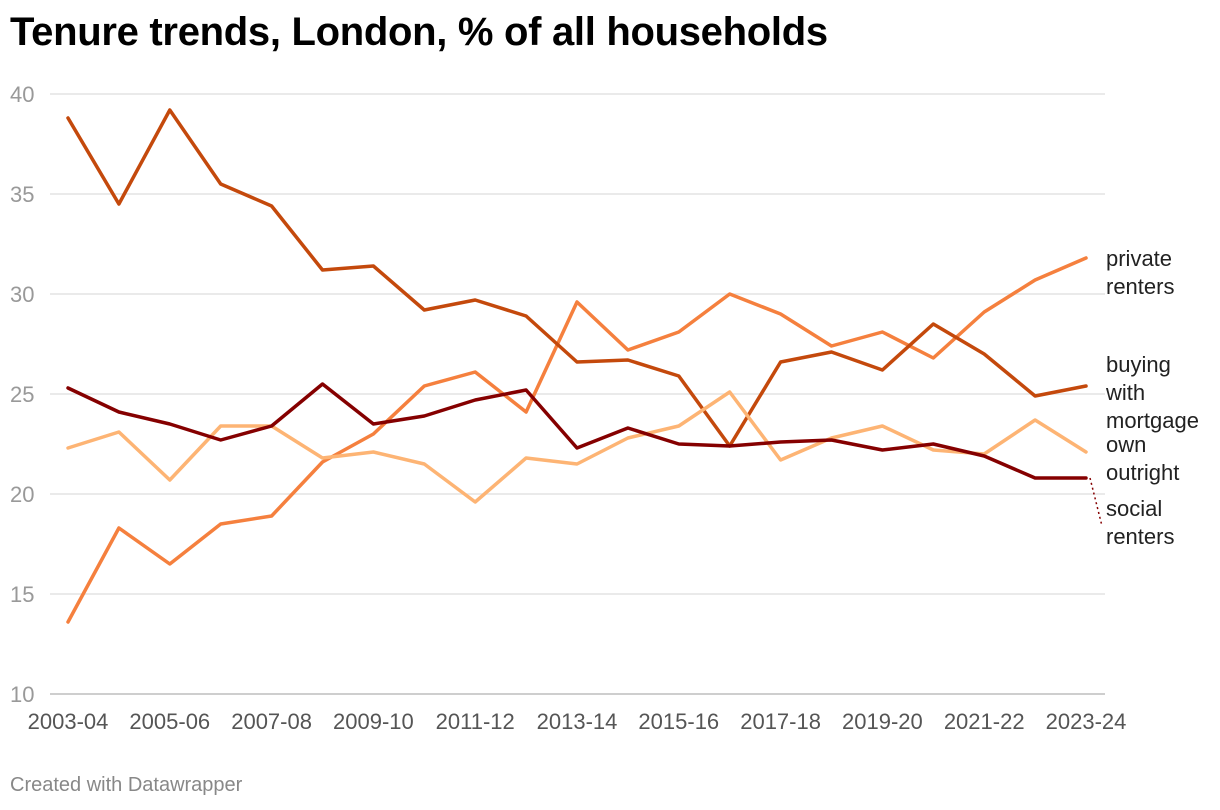  I want to click on series-label-buying-with-mortgage: buying with mortgage, so click(1152, 392).